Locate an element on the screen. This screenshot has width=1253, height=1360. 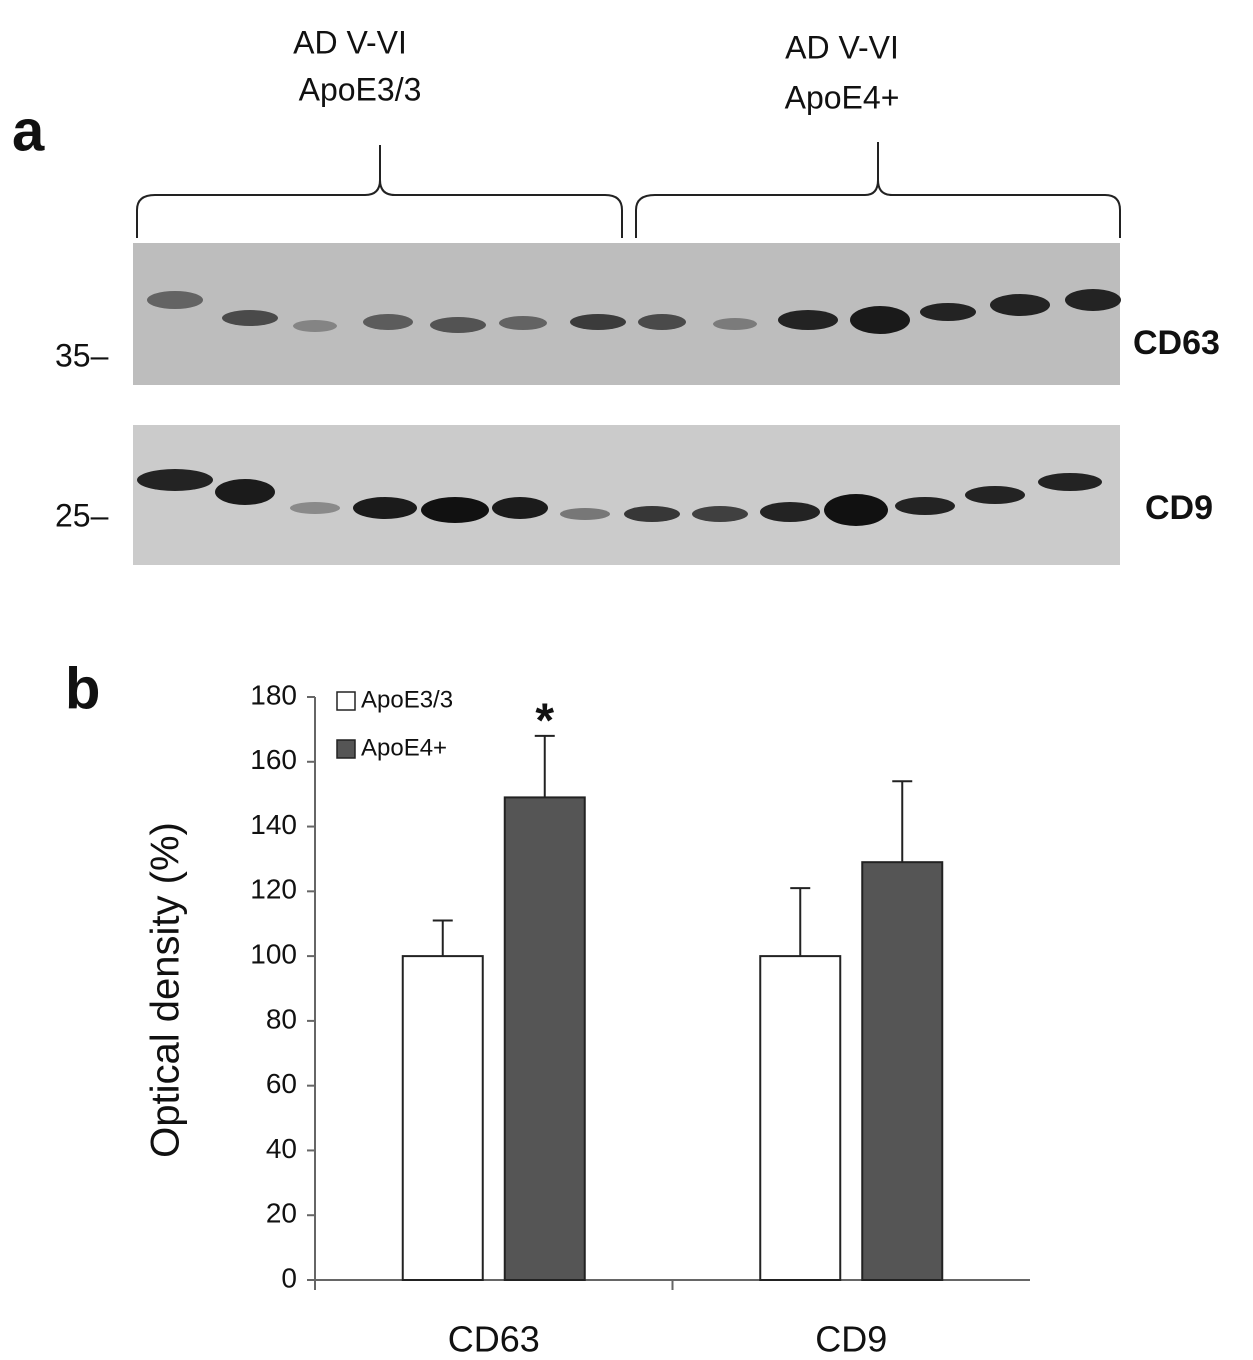
panel-label: b is located at coordinates (82, 688).